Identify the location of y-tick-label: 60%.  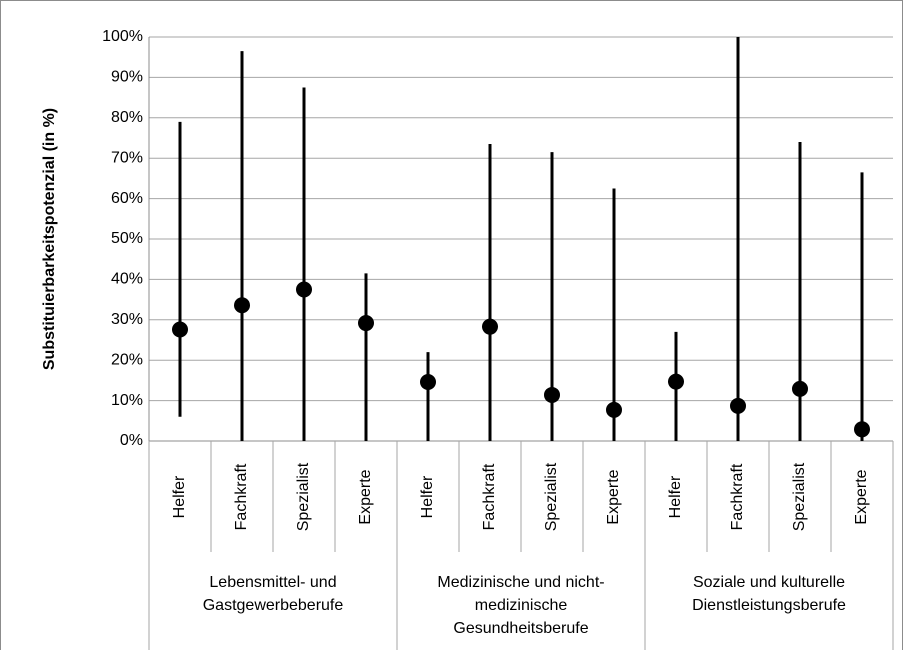
(127, 198).